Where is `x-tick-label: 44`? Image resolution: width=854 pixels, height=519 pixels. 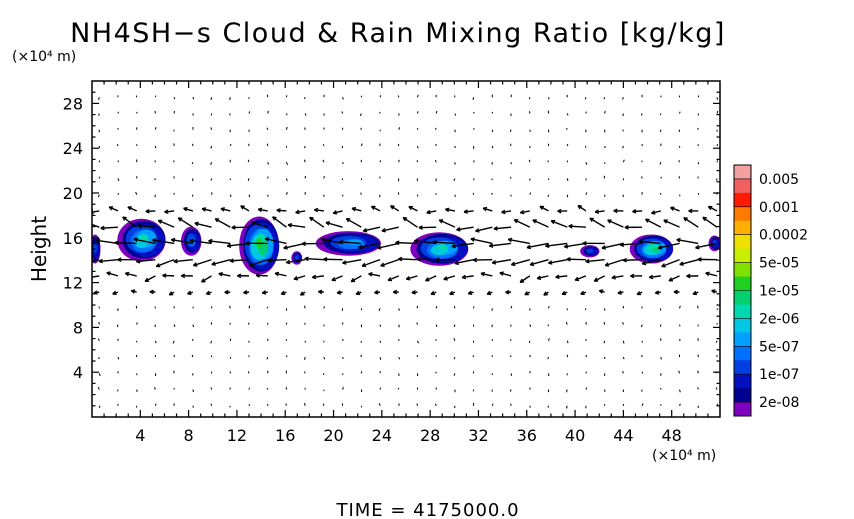 x-tick-label: 44 is located at coordinates (623, 435).